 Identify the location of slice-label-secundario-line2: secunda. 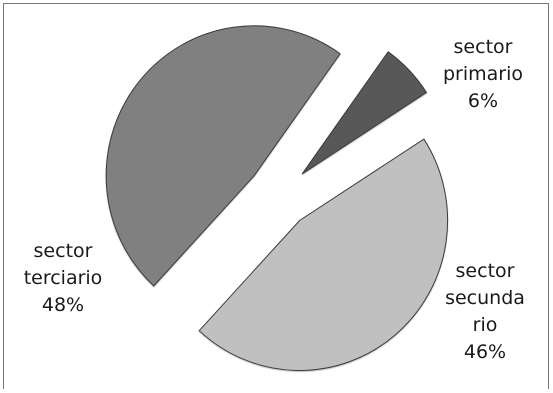
(485, 298).